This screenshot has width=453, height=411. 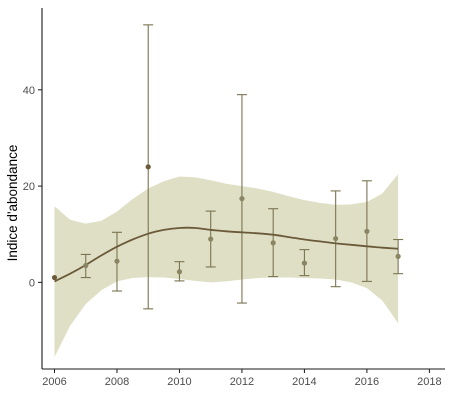 What do you see at coordinates (54, 277) in the screenshot?
I see `data-point-2006` at bounding box center [54, 277].